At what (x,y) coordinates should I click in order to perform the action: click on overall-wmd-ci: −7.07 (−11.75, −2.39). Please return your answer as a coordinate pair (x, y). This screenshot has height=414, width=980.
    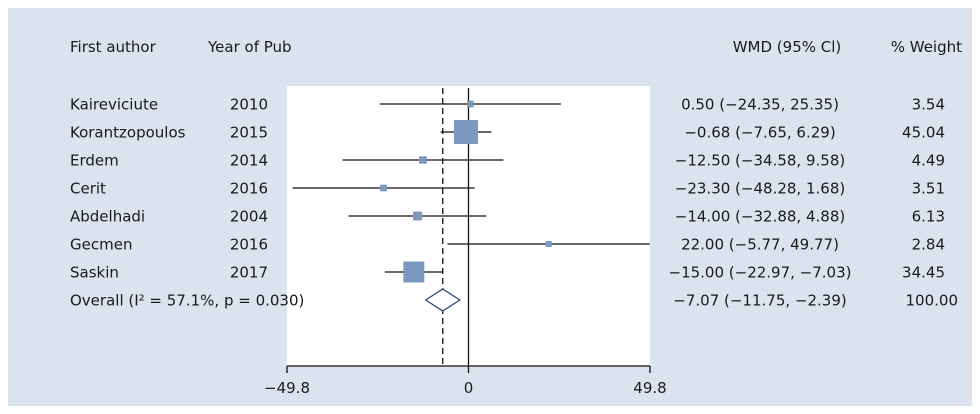
    Looking at the image, I should click on (759, 301).